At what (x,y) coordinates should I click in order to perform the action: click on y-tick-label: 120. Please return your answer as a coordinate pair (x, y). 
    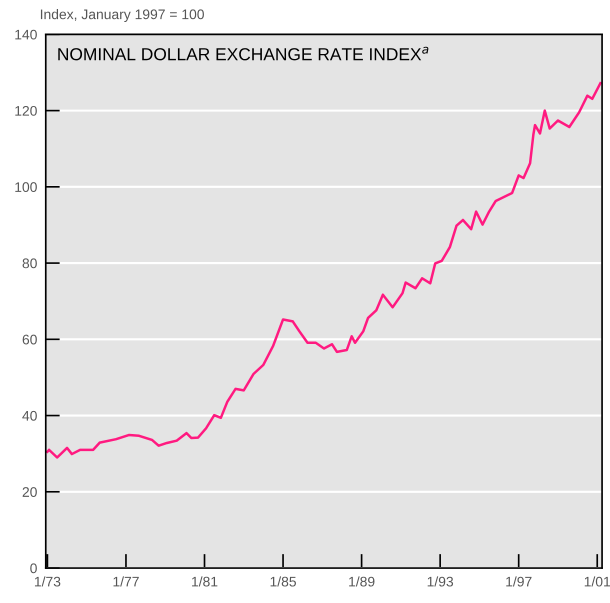
    Looking at the image, I should click on (26, 111).